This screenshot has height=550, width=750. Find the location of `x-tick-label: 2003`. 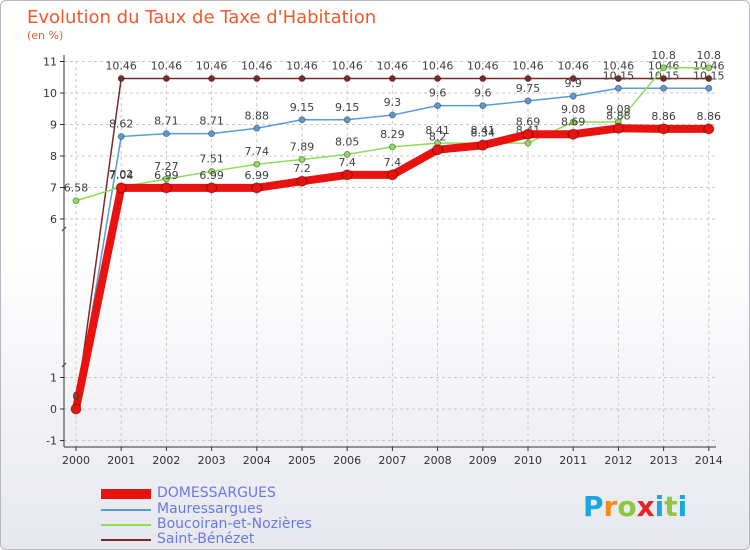

x-tick-label: 2003 is located at coordinates (212, 460).